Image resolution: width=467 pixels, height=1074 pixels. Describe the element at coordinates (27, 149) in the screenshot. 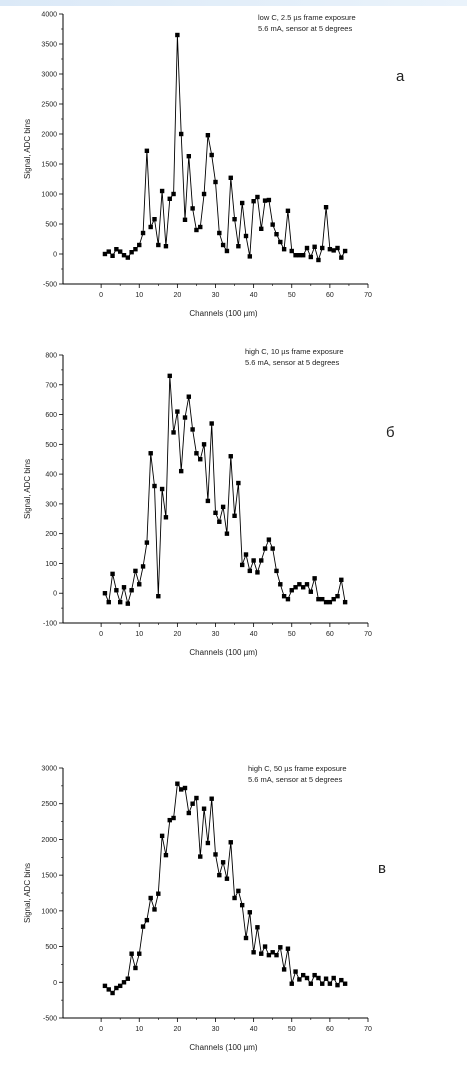

I see `y-axis-label: Signal, ADC bins` at that location.